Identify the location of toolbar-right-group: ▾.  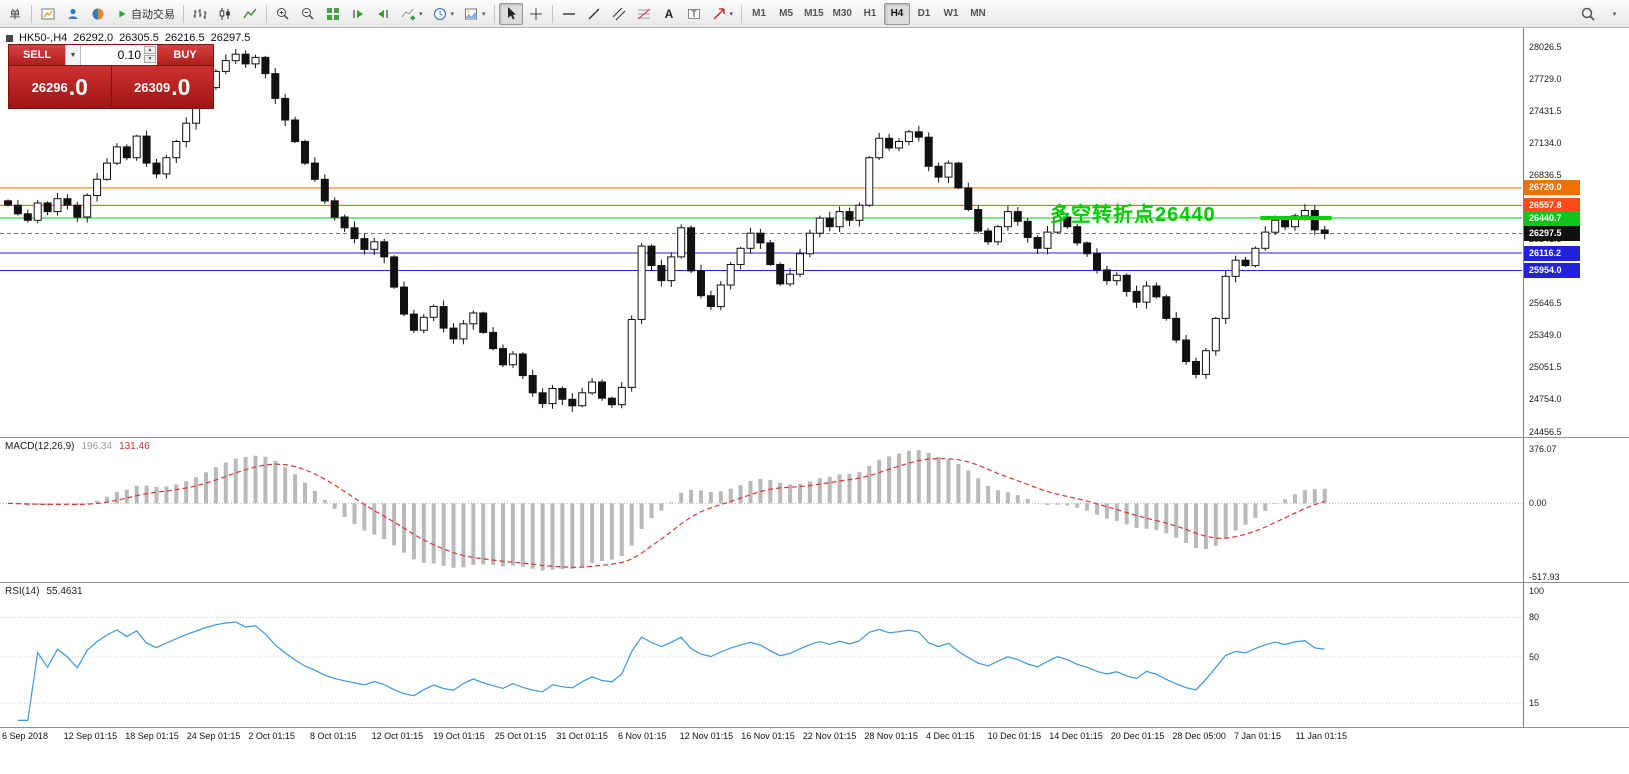
(1601, 14).